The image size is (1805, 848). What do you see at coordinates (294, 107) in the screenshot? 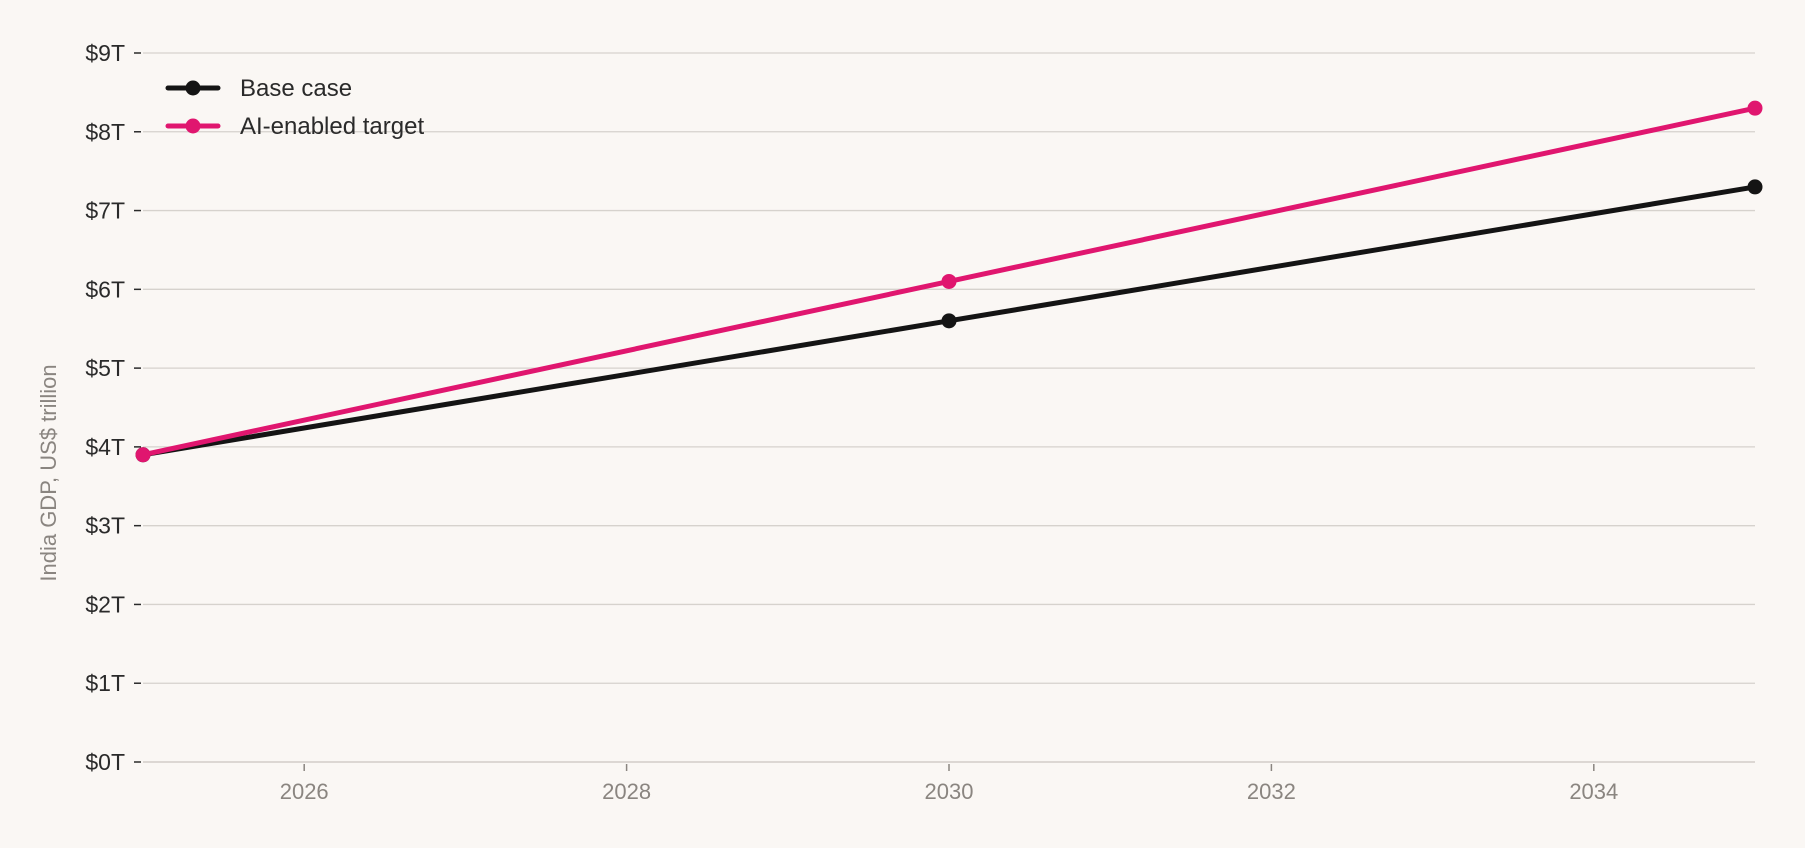
I see `legend: Base case AI-enabled target` at bounding box center [294, 107].